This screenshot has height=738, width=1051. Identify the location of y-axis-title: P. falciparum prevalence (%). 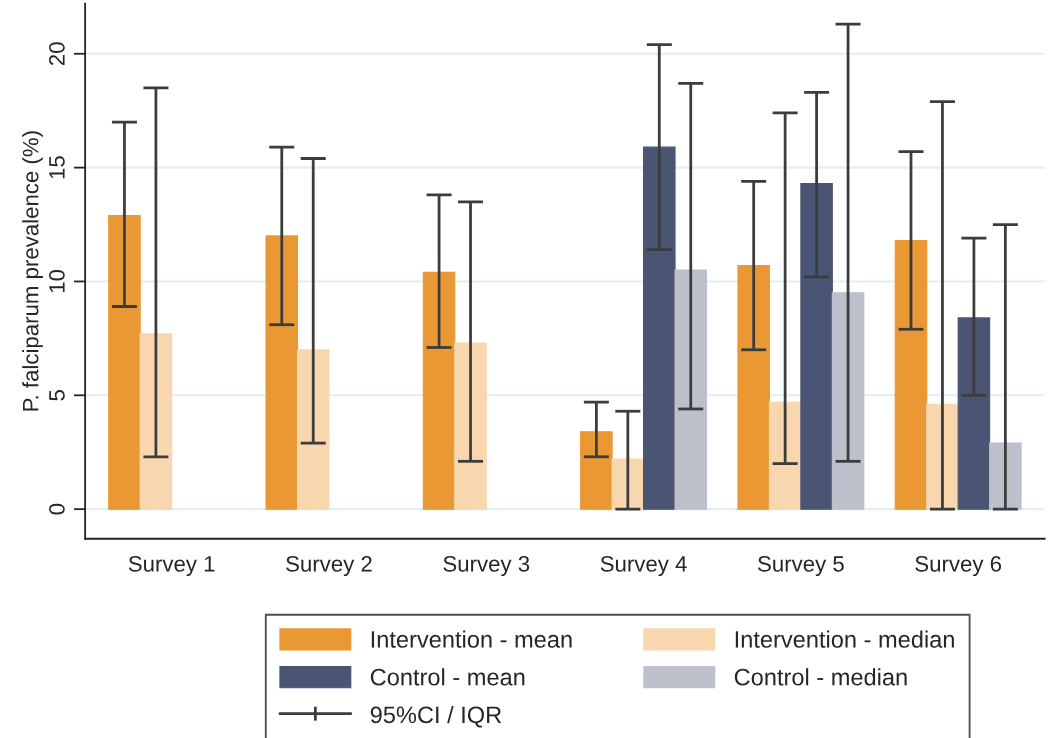
(32, 271).